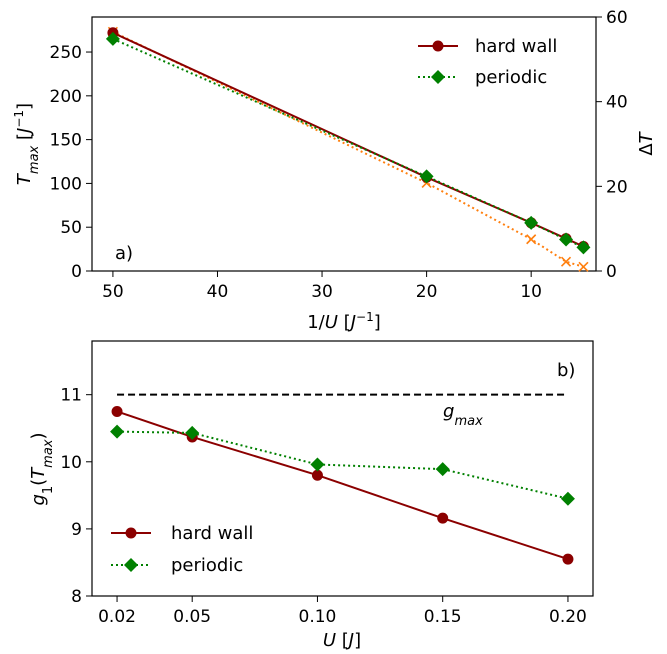 Image resolution: width=667 pixels, height=654 pixels. Describe the element at coordinates (487, 62) in the screenshot. I see `legend-a: hard wall periodic` at that location.